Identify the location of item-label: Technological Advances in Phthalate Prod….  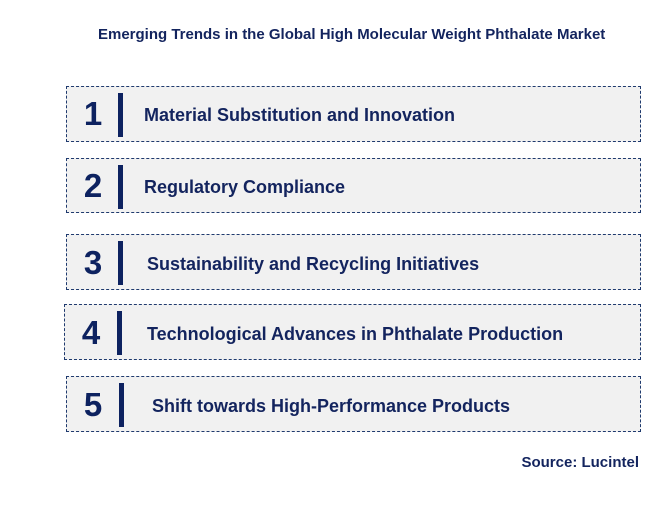
(355, 334).